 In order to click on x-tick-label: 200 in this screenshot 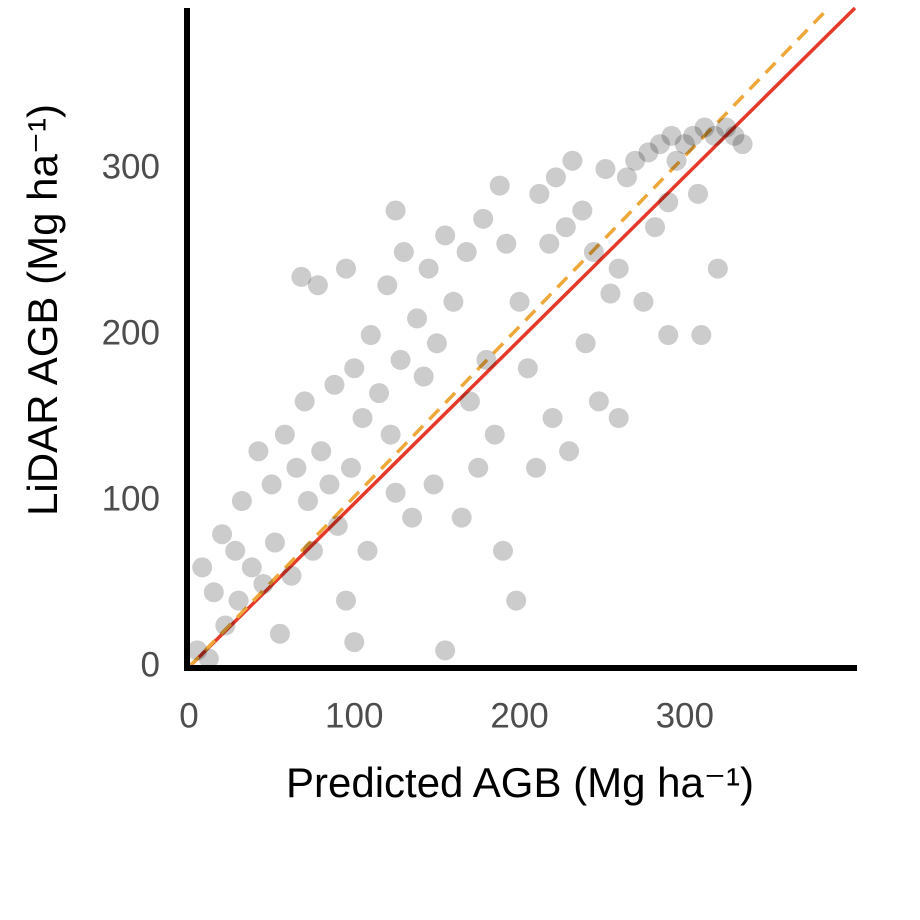, I will do `click(519, 715)`.